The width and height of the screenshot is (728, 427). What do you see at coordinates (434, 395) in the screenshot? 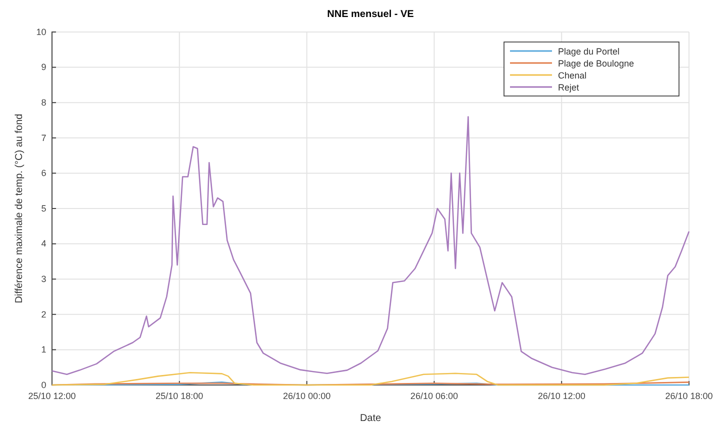
I see `x-tick-label: 26/10 06:00` at bounding box center [434, 395].